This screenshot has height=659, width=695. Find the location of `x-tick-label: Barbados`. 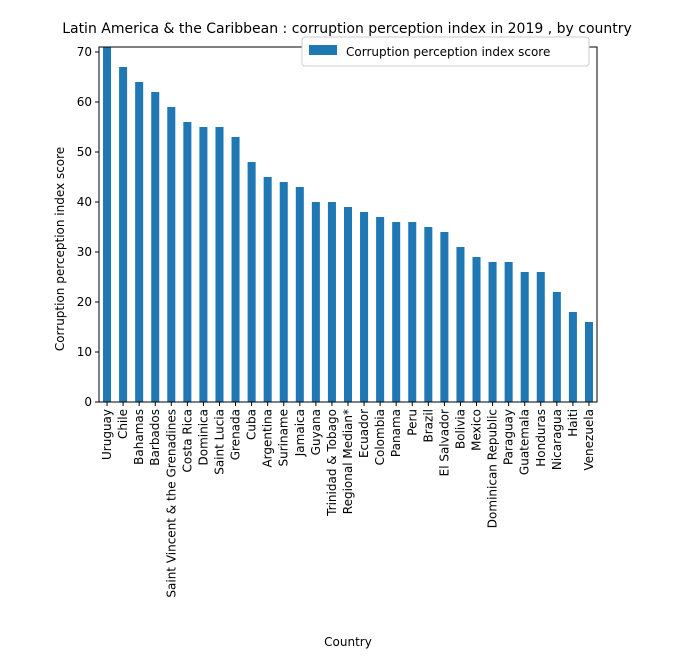

x-tick-label: Barbados is located at coordinates (155, 437).